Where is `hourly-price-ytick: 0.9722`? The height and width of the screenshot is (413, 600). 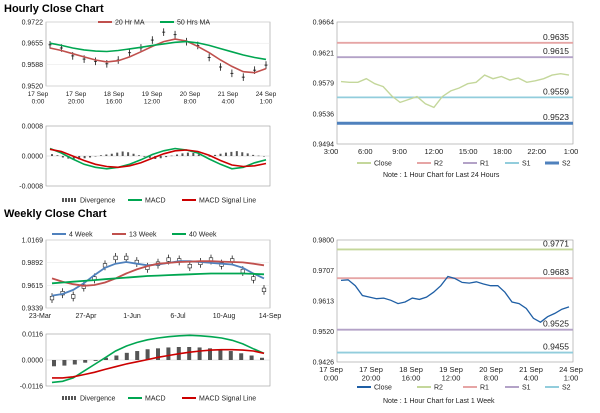
hourly-price-ytick: 0.9722 is located at coordinates (33, 23).